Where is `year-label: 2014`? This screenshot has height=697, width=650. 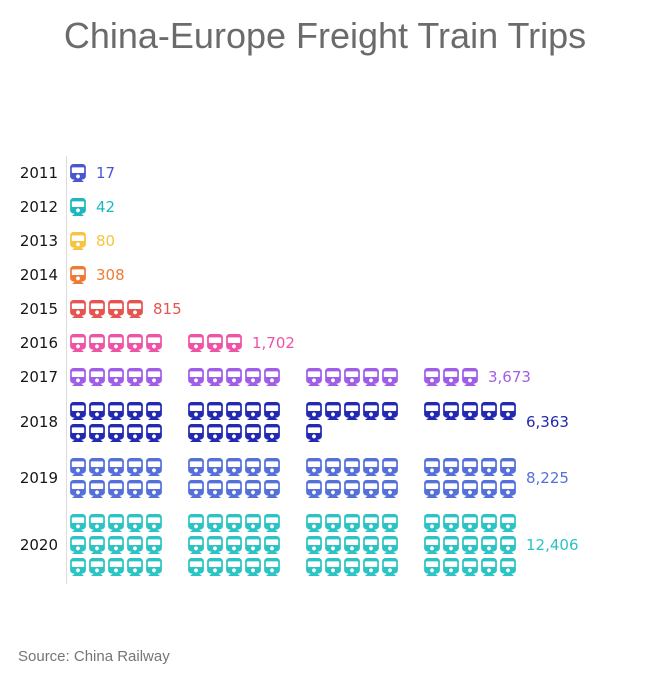 year-label: 2014 is located at coordinates (38, 275).